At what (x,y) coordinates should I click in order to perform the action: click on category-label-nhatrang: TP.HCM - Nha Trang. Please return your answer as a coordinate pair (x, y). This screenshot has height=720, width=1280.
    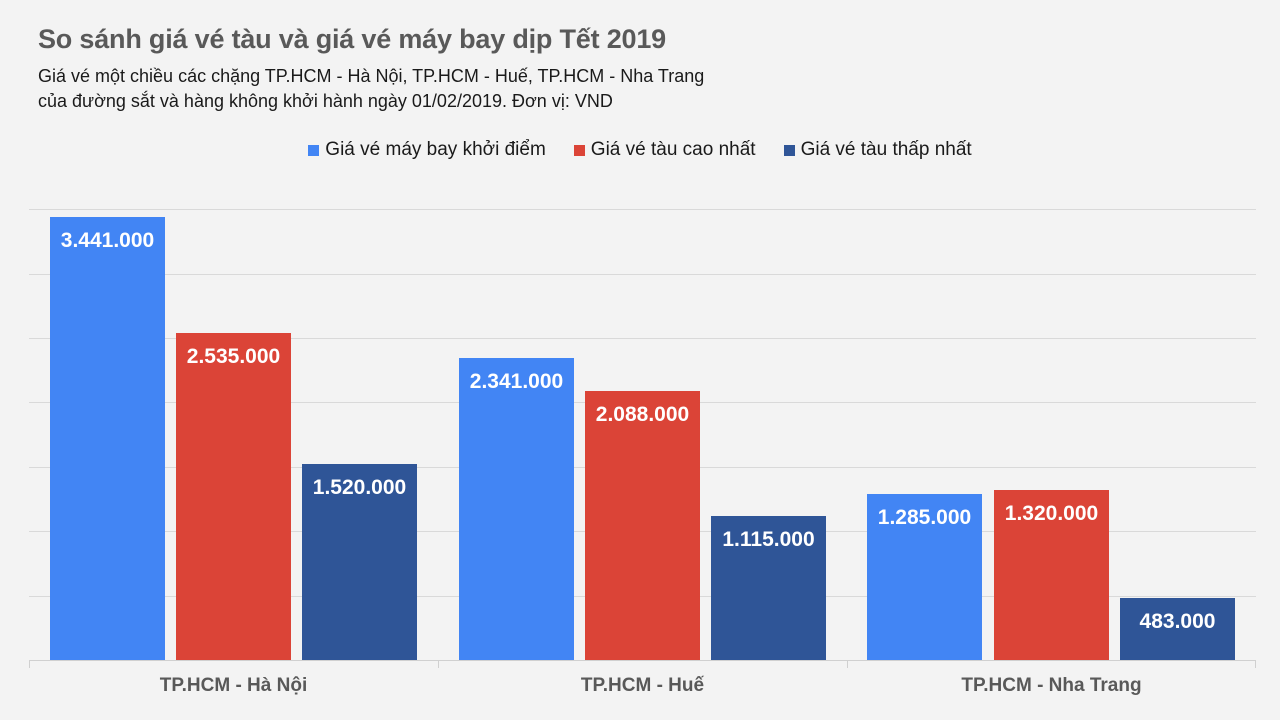
    Looking at the image, I should click on (1051, 685).